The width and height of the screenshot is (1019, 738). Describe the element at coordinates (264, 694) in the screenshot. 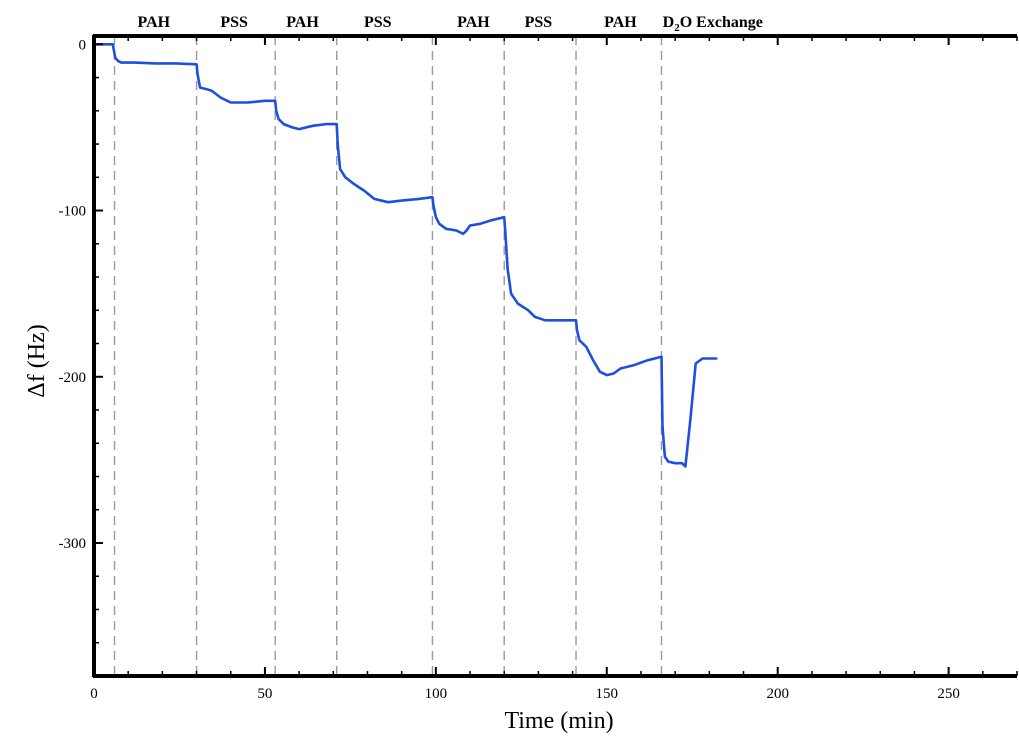

I see `x-tick-label: 50` at that location.